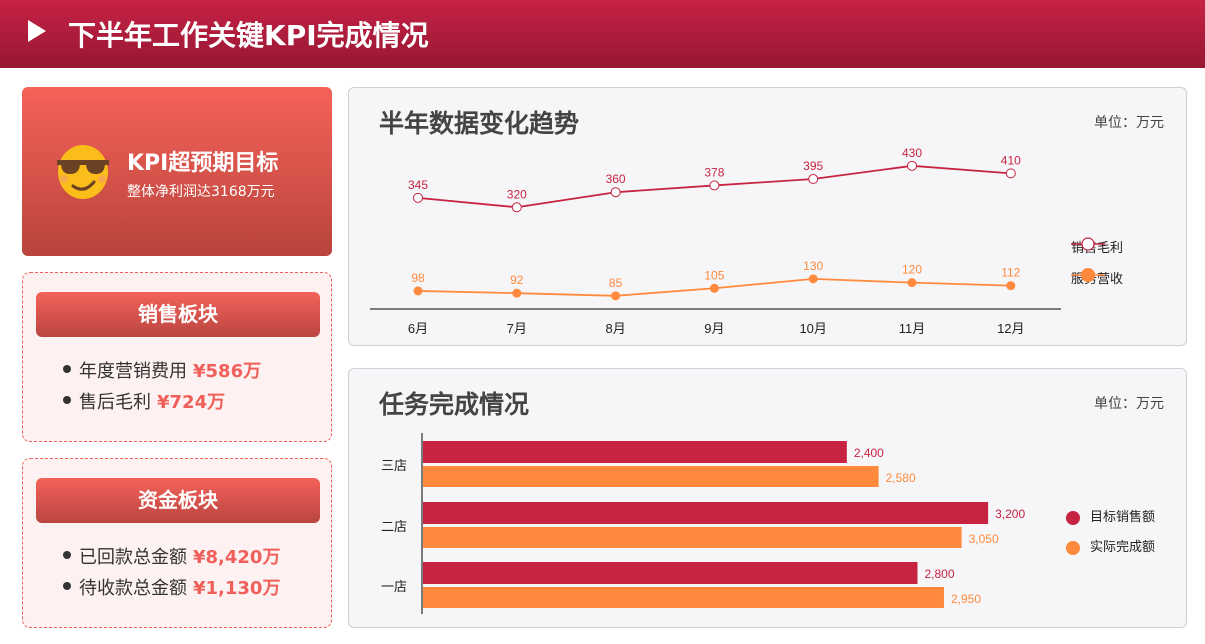 The width and height of the screenshot is (1205, 644). I want to click on data-label: 360, so click(616, 179).